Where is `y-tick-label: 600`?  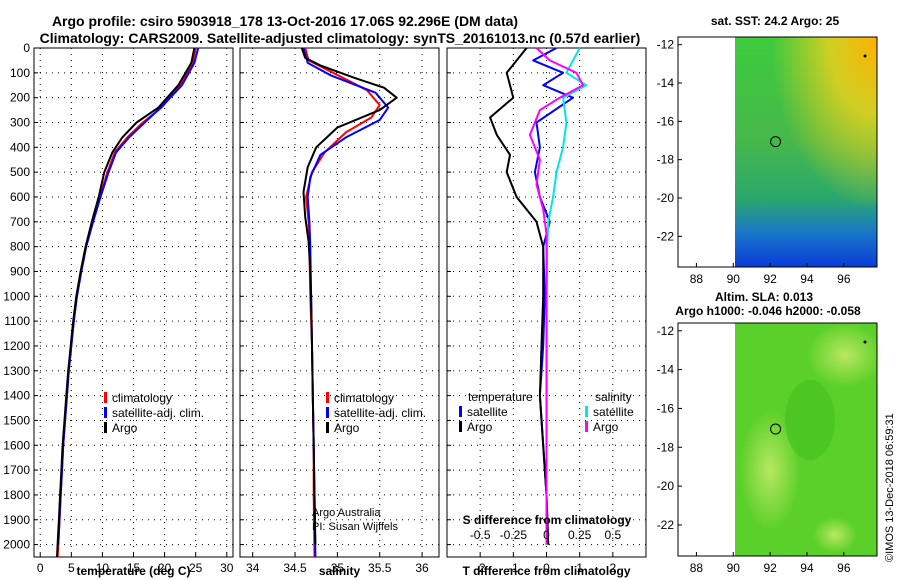
y-tick-label: 600 is located at coordinates (20, 197).